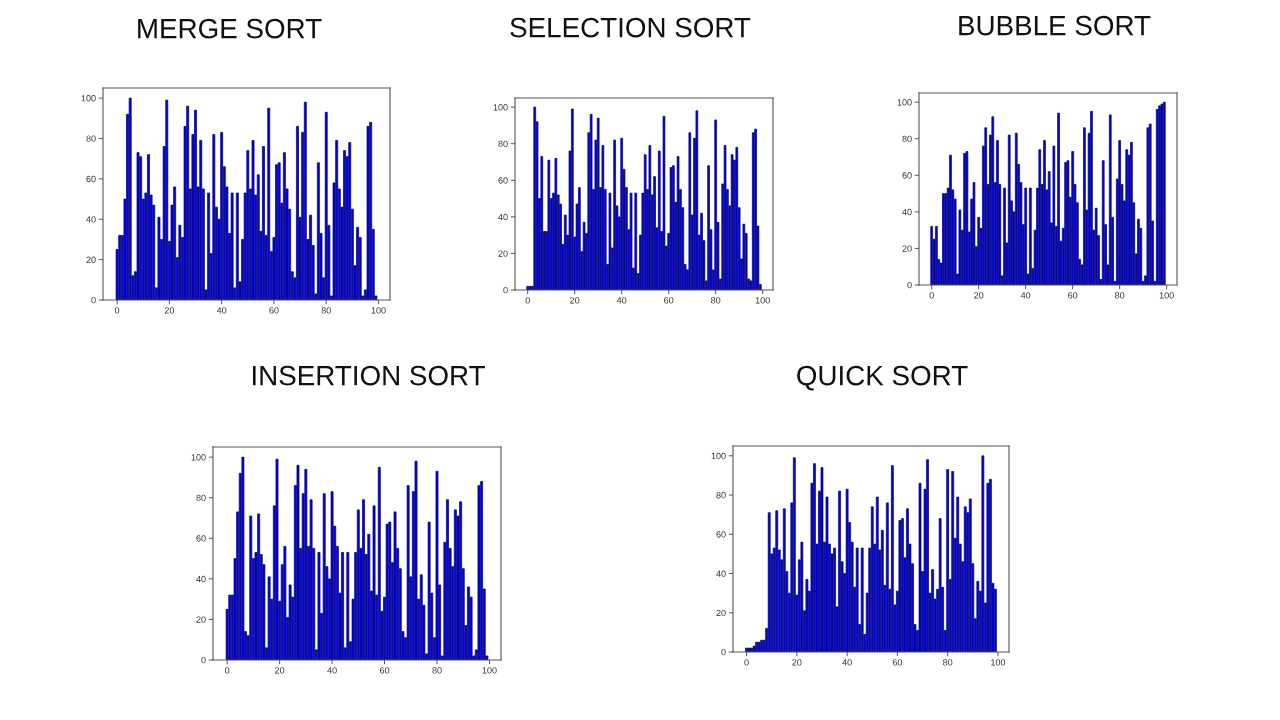 The height and width of the screenshot is (720, 1280). Describe the element at coordinates (882, 378) in the screenshot. I see `chart-title: QUICK SORT` at that location.